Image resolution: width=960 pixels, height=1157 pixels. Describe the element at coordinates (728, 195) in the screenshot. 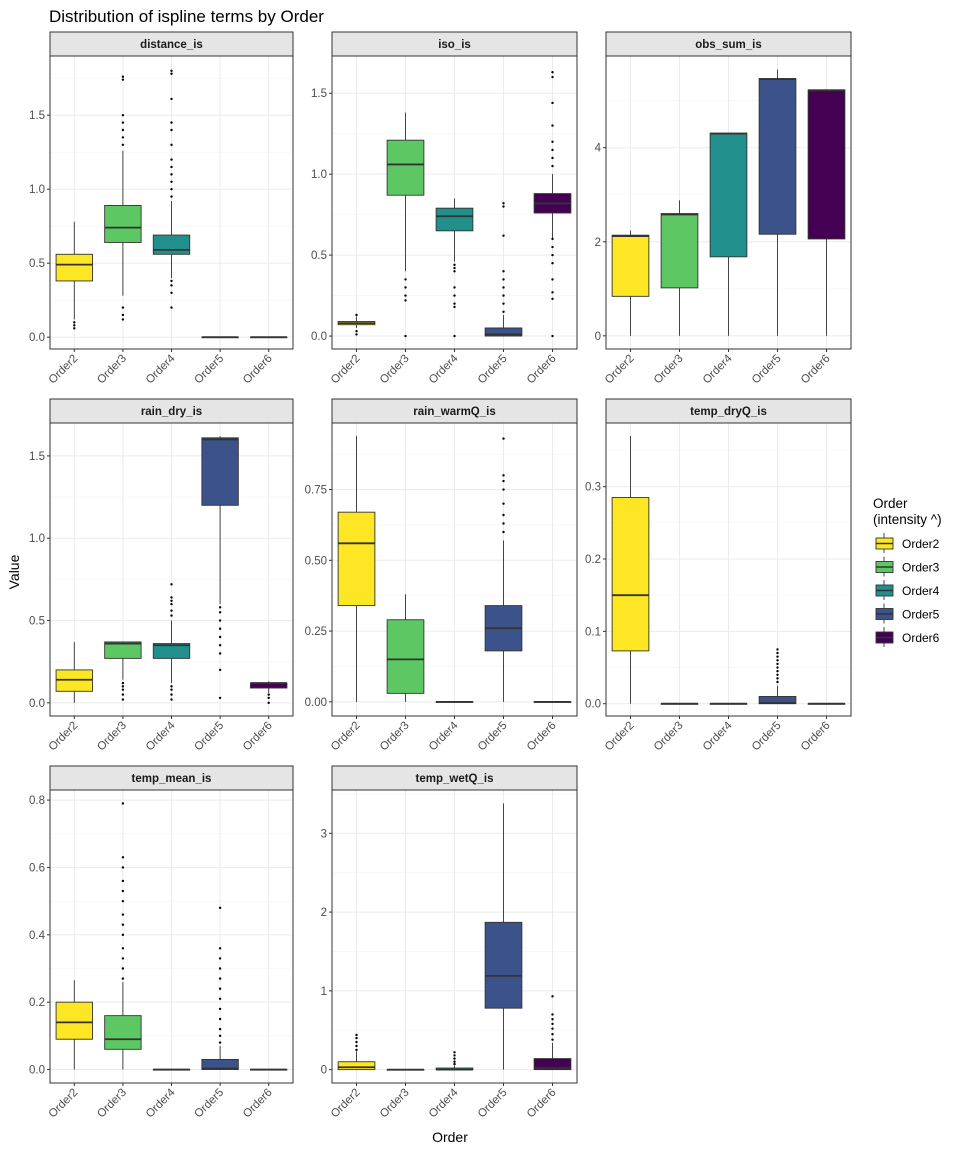

I see `box-body-order4` at that location.